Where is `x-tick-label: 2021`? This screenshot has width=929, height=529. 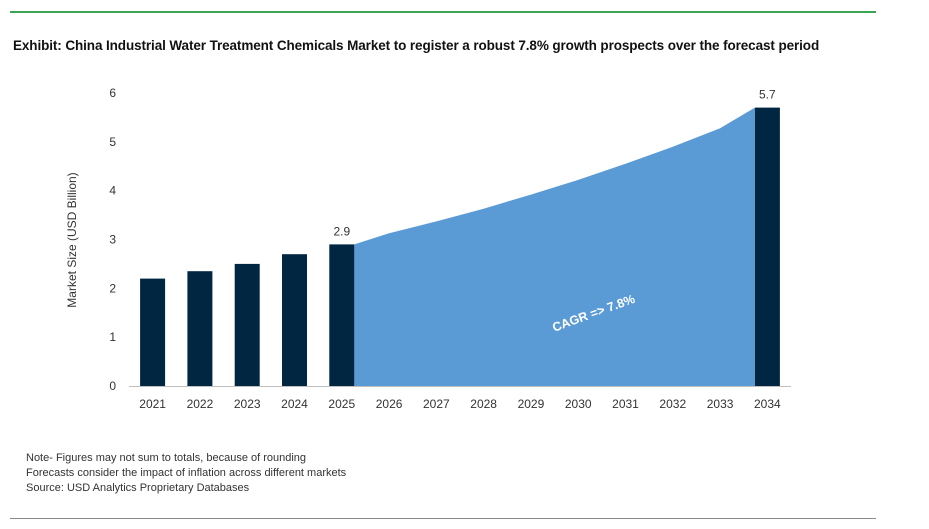
x-tick-label: 2021 is located at coordinates (152, 404).